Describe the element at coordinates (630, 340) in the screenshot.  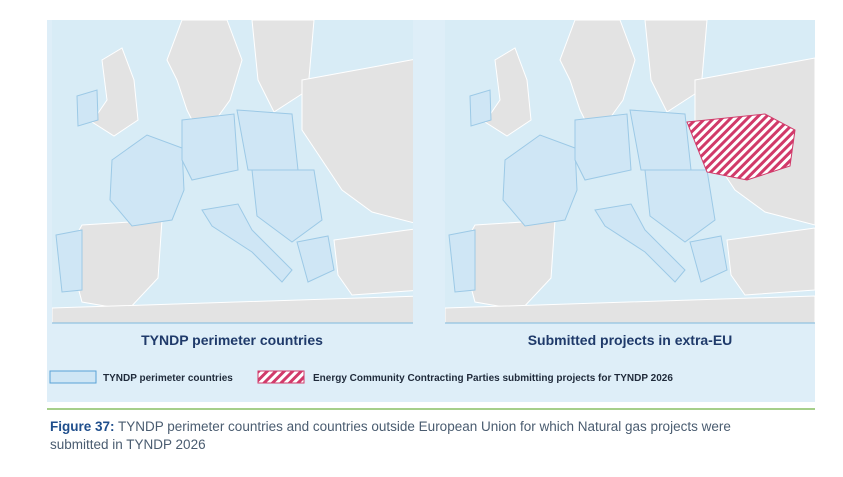
I see `map-title: Submitted projects in extra-EU` at that location.